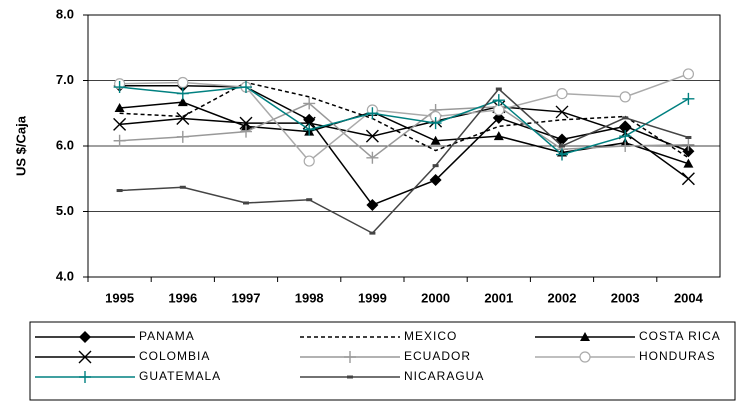  Describe the element at coordinates (119, 297) in the screenshot. I see `x-tick-label: 1995` at that location.